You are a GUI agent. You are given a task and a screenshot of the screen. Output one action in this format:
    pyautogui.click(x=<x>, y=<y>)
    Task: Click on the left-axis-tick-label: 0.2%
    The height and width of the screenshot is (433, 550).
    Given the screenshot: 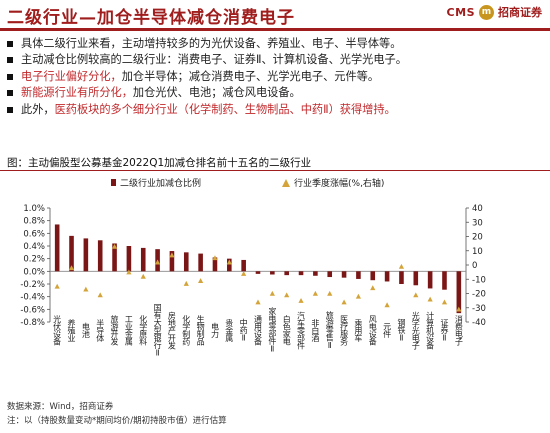 What is the action you would take?
    pyautogui.click(x=34, y=260)
    